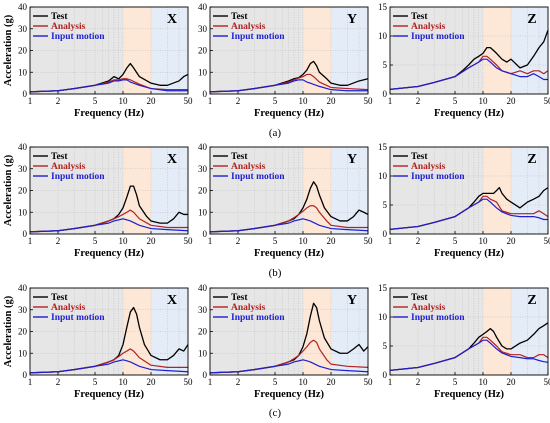  What do you see at coordinates (275, 413) in the screenshot?
I see `row-caption-c: (c)` at bounding box center [275, 413].